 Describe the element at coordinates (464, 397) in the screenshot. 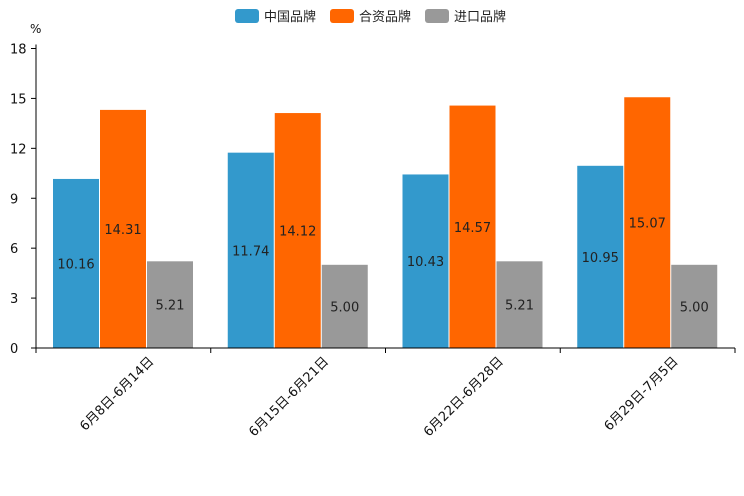

I see `x-tick-label: 6月22日-6月28日` at that location.